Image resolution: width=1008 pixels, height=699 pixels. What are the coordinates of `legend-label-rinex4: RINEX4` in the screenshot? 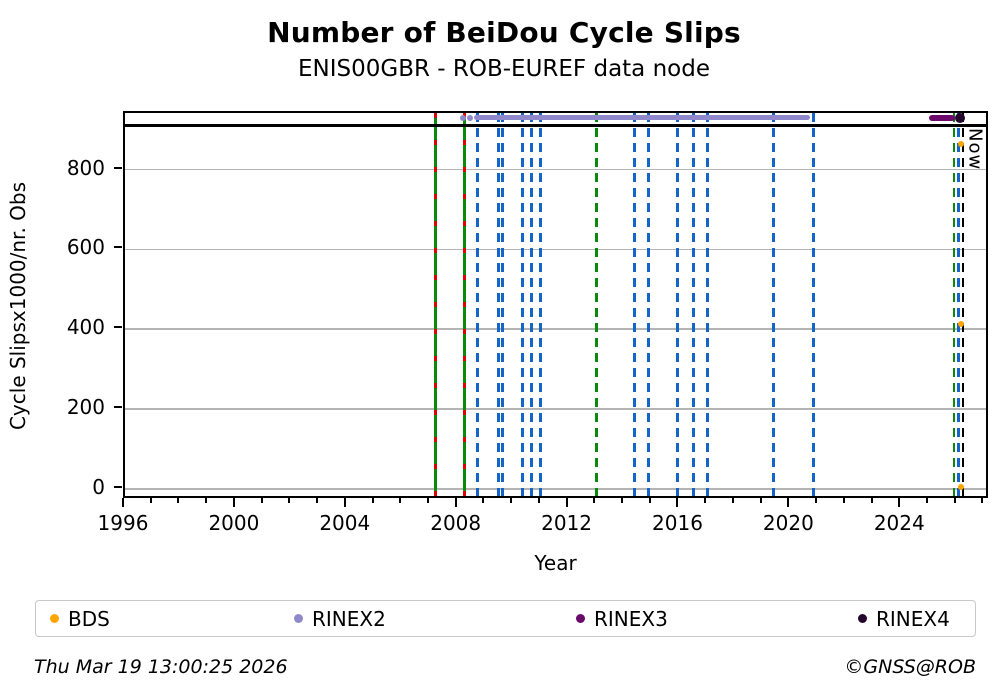 It's located at (913, 618).